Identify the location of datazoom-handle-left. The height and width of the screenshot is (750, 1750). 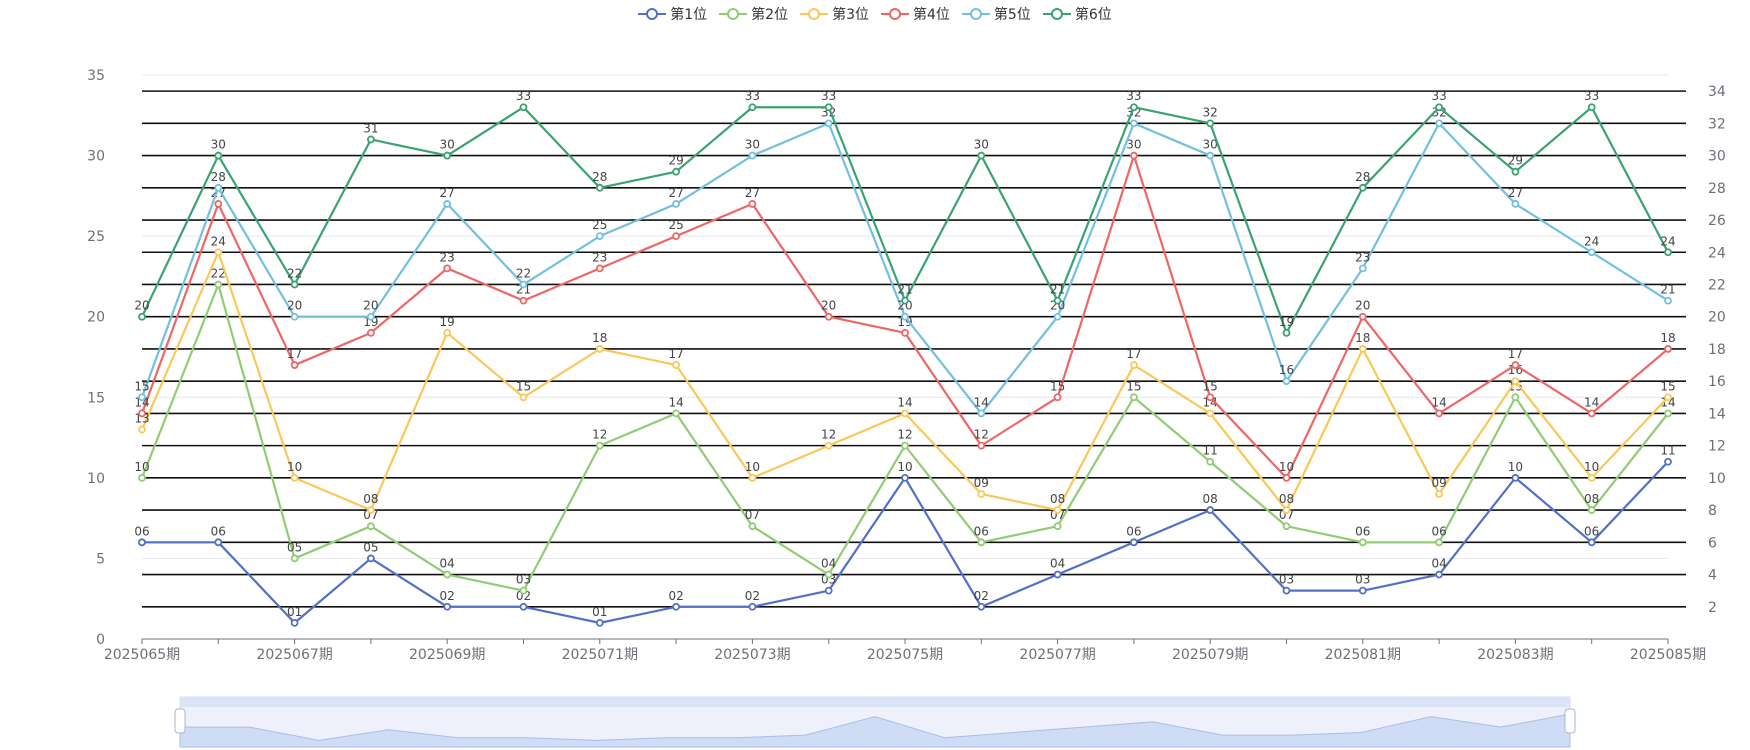
(180, 721).